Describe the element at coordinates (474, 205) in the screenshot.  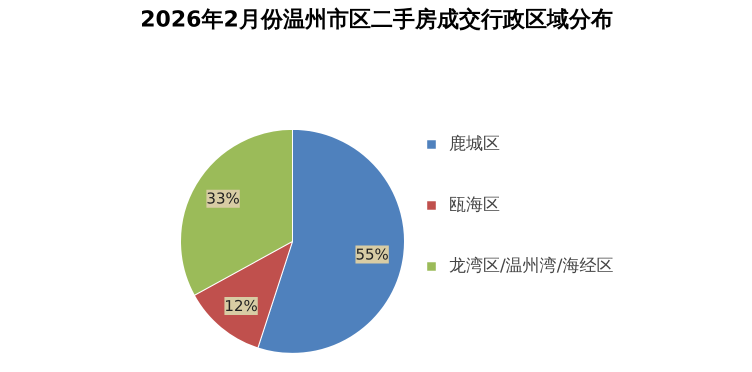
I see `legend-label: 瓯海区` at that location.